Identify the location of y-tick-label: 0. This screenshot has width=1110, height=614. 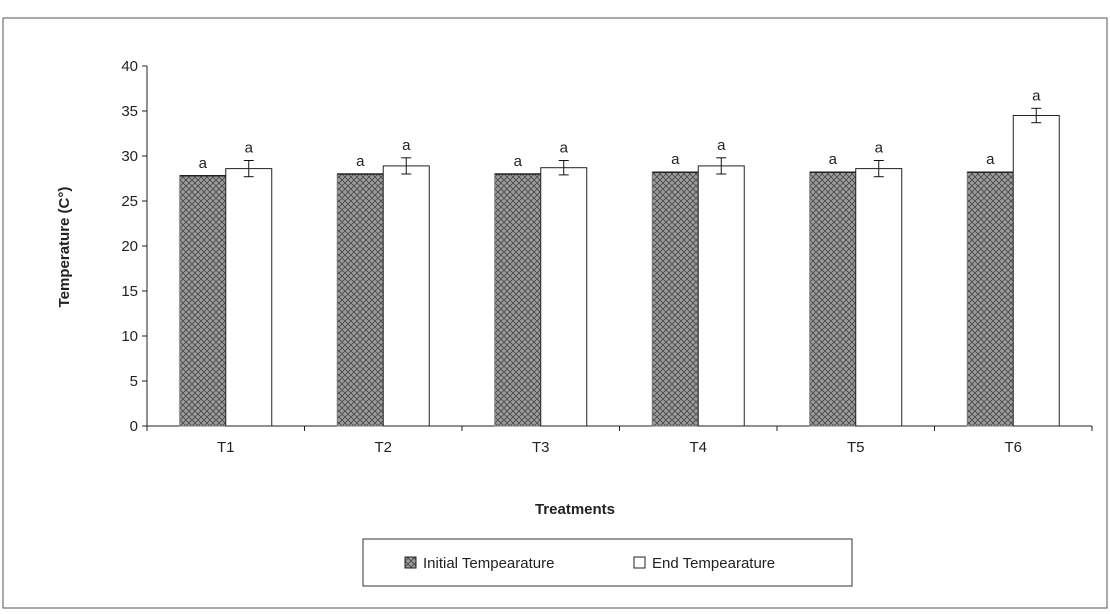
(134, 426).